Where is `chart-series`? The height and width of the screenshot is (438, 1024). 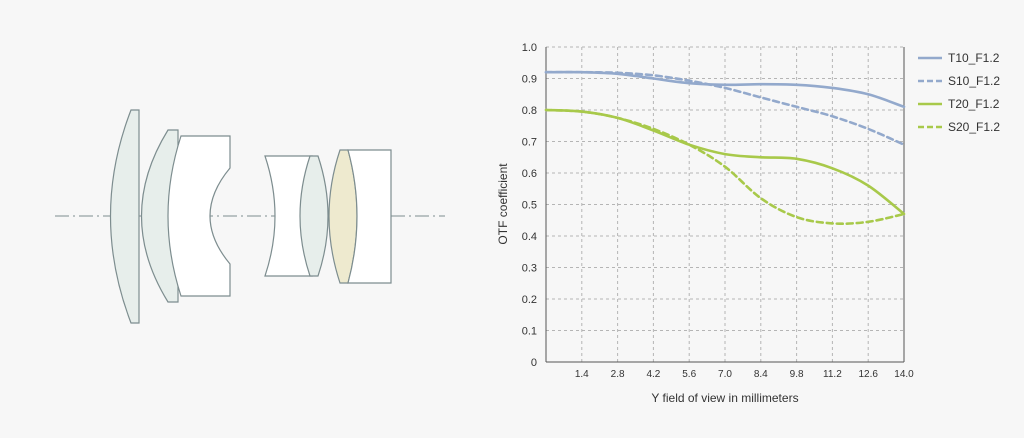 chart-series is located at coordinates (725, 148).